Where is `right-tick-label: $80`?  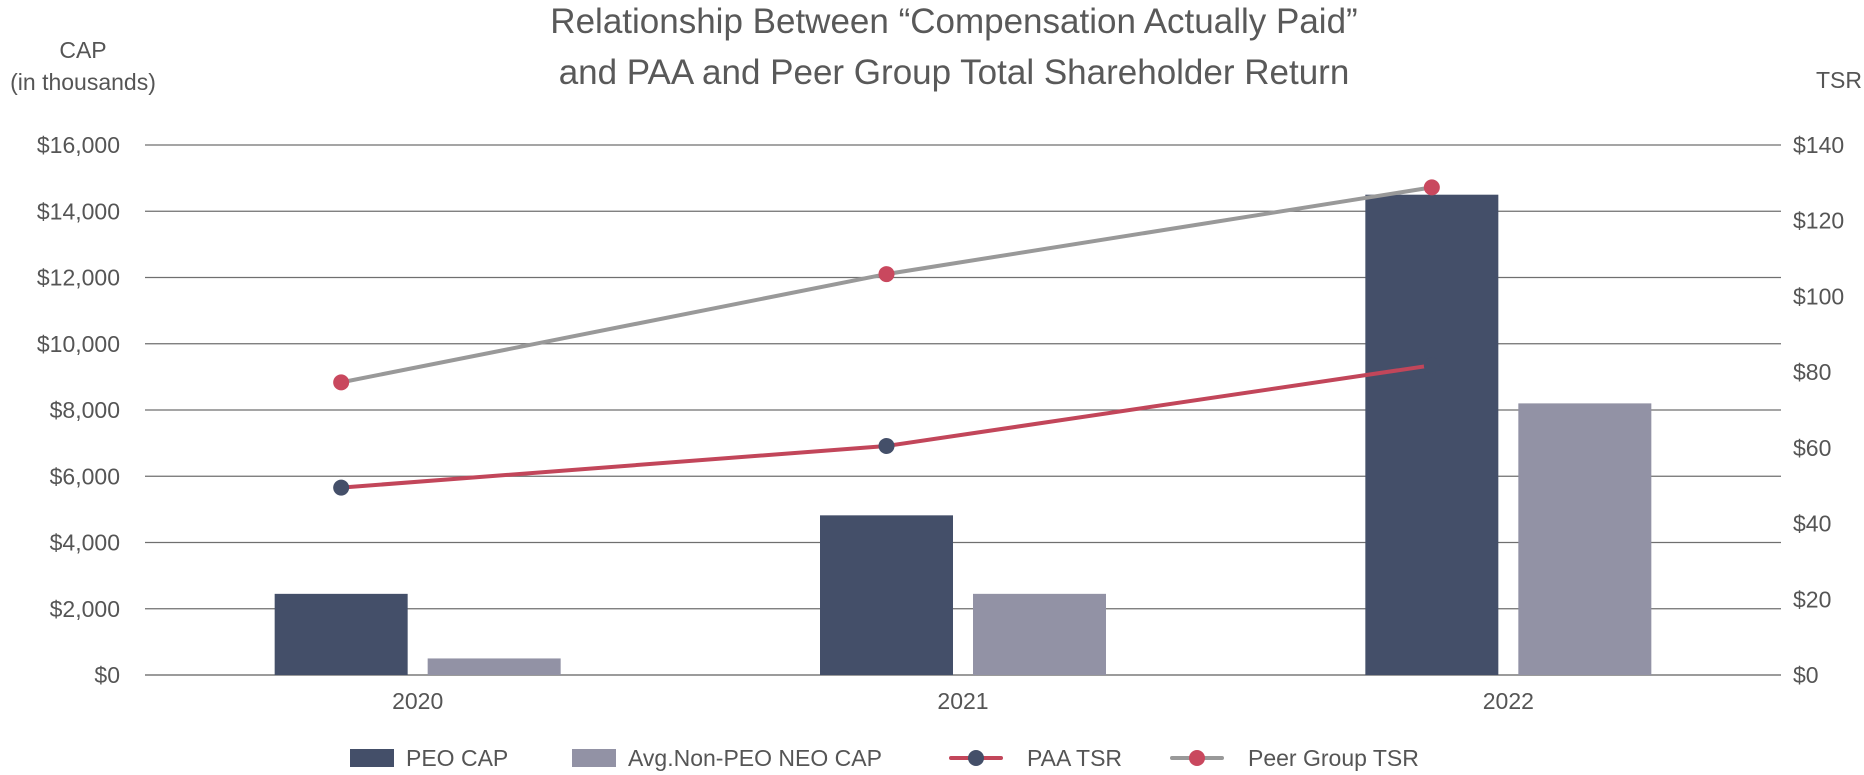
right-tick-label: $80 is located at coordinates (1812, 372).